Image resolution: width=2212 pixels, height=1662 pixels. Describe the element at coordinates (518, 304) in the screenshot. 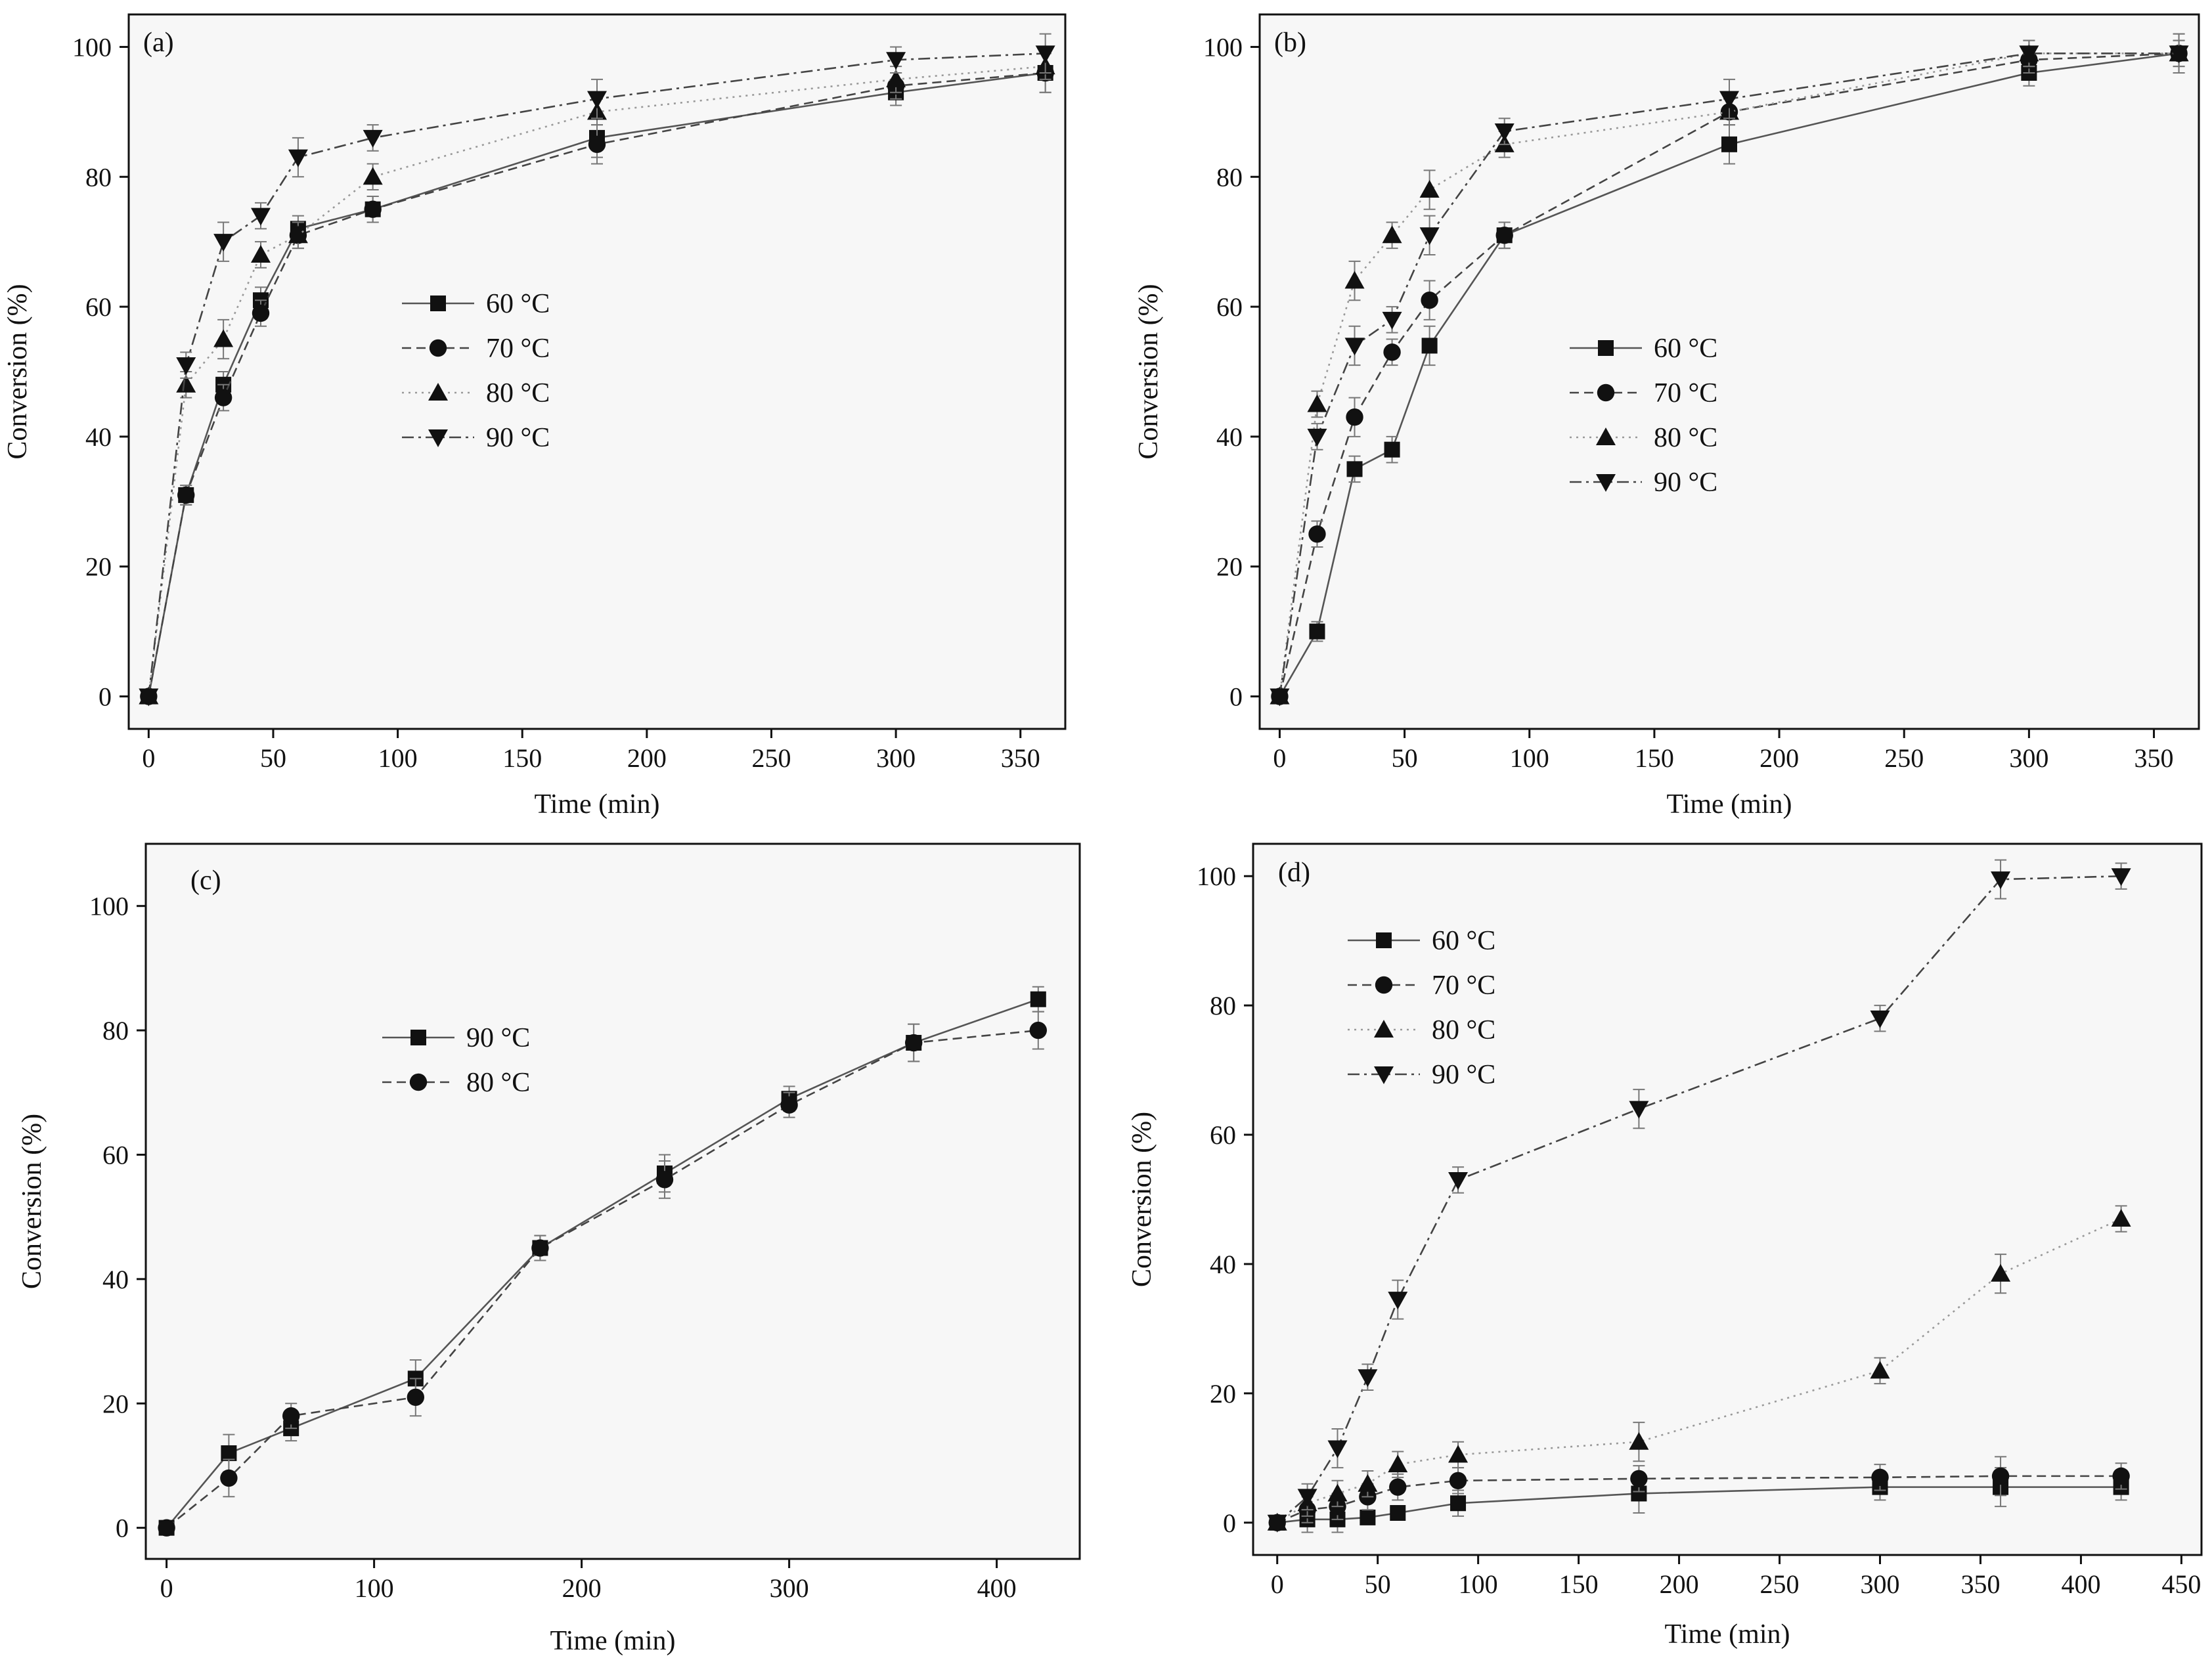

I see `legend-label: 60 °C` at that location.